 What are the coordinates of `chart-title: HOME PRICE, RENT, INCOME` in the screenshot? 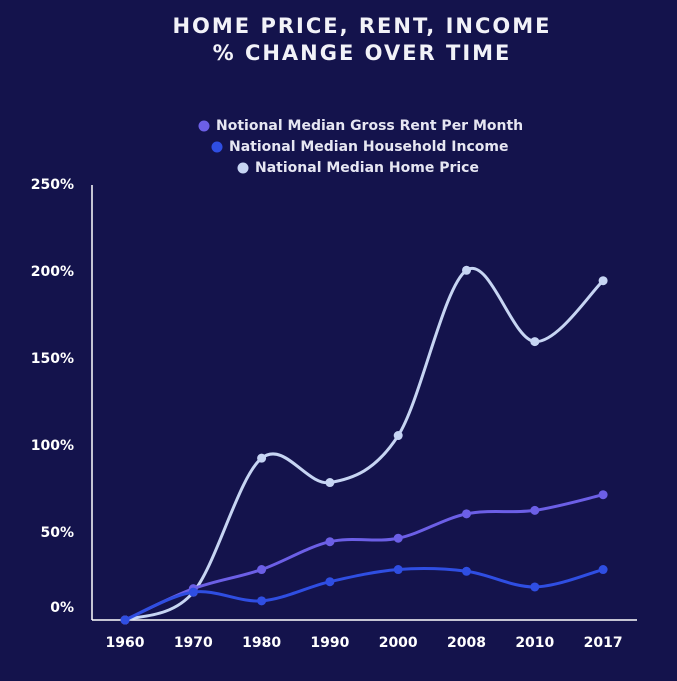 It's located at (361, 26).